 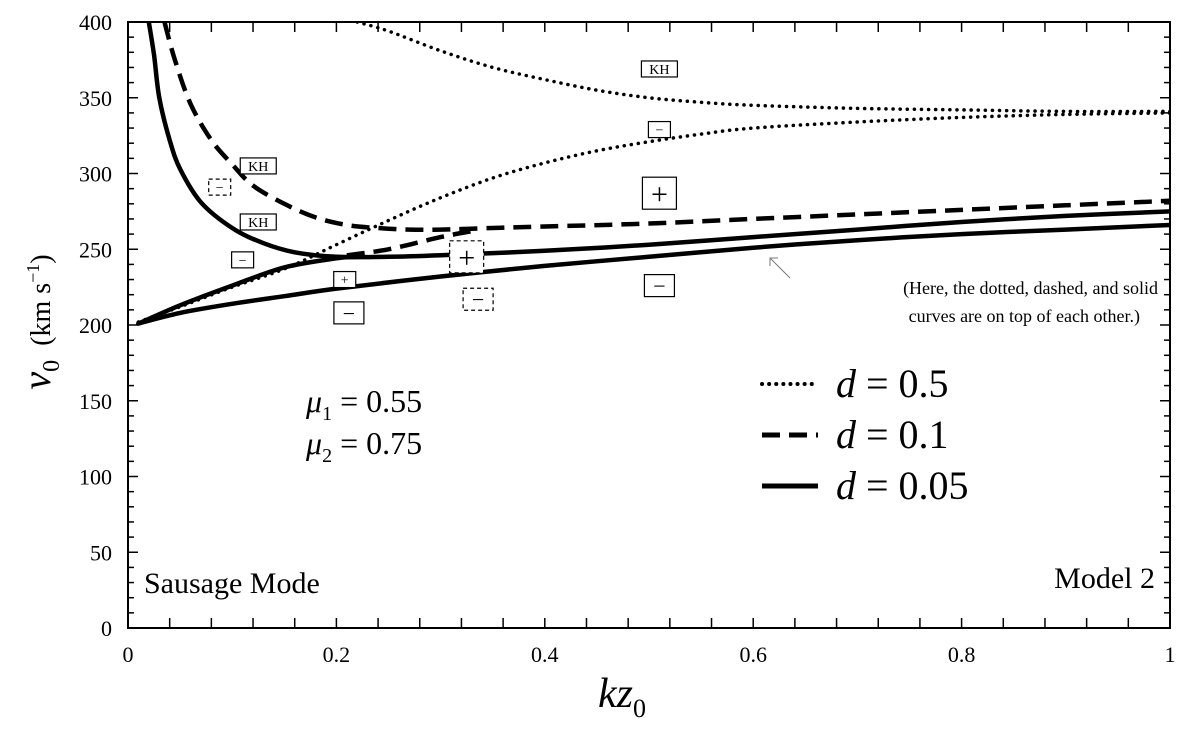 I want to click on y-tick-label: 350, so click(x=95, y=98).